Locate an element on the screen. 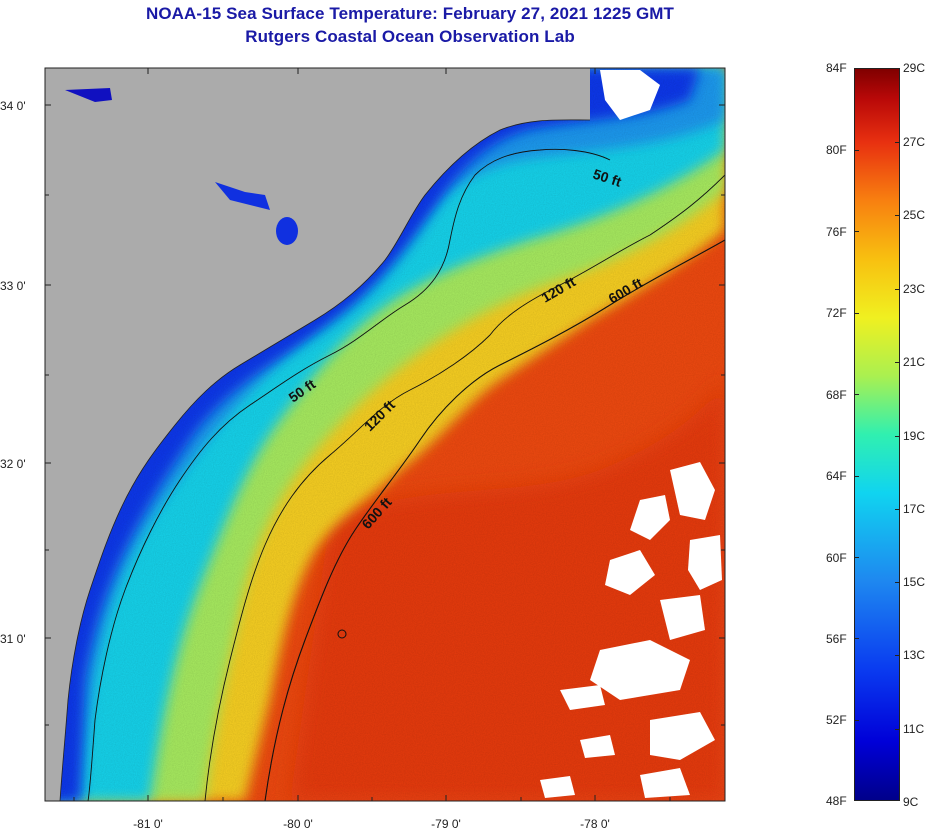 The image size is (928, 832). lon-label: -79 0' is located at coordinates (446, 824).